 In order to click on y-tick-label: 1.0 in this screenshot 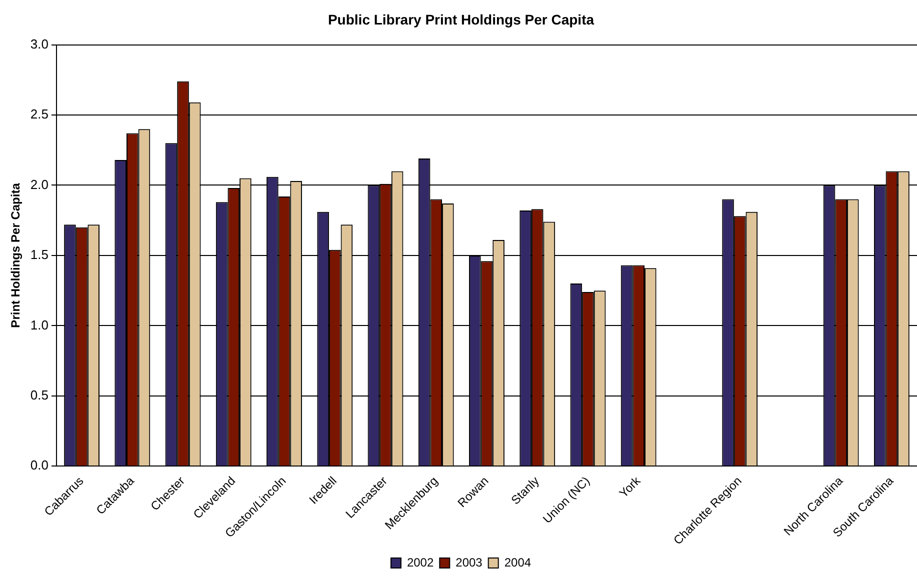, I will do `click(39, 324)`.